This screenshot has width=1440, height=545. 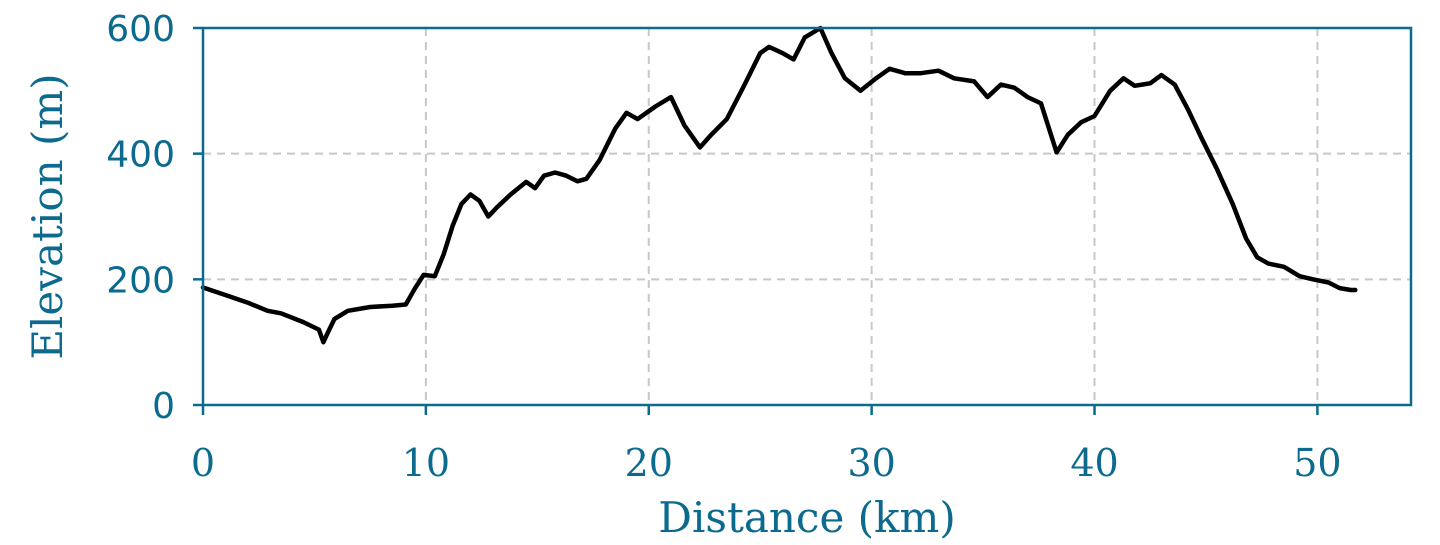 What do you see at coordinates (163, 406) in the screenshot?
I see `y-tick-label: 0` at bounding box center [163, 406].